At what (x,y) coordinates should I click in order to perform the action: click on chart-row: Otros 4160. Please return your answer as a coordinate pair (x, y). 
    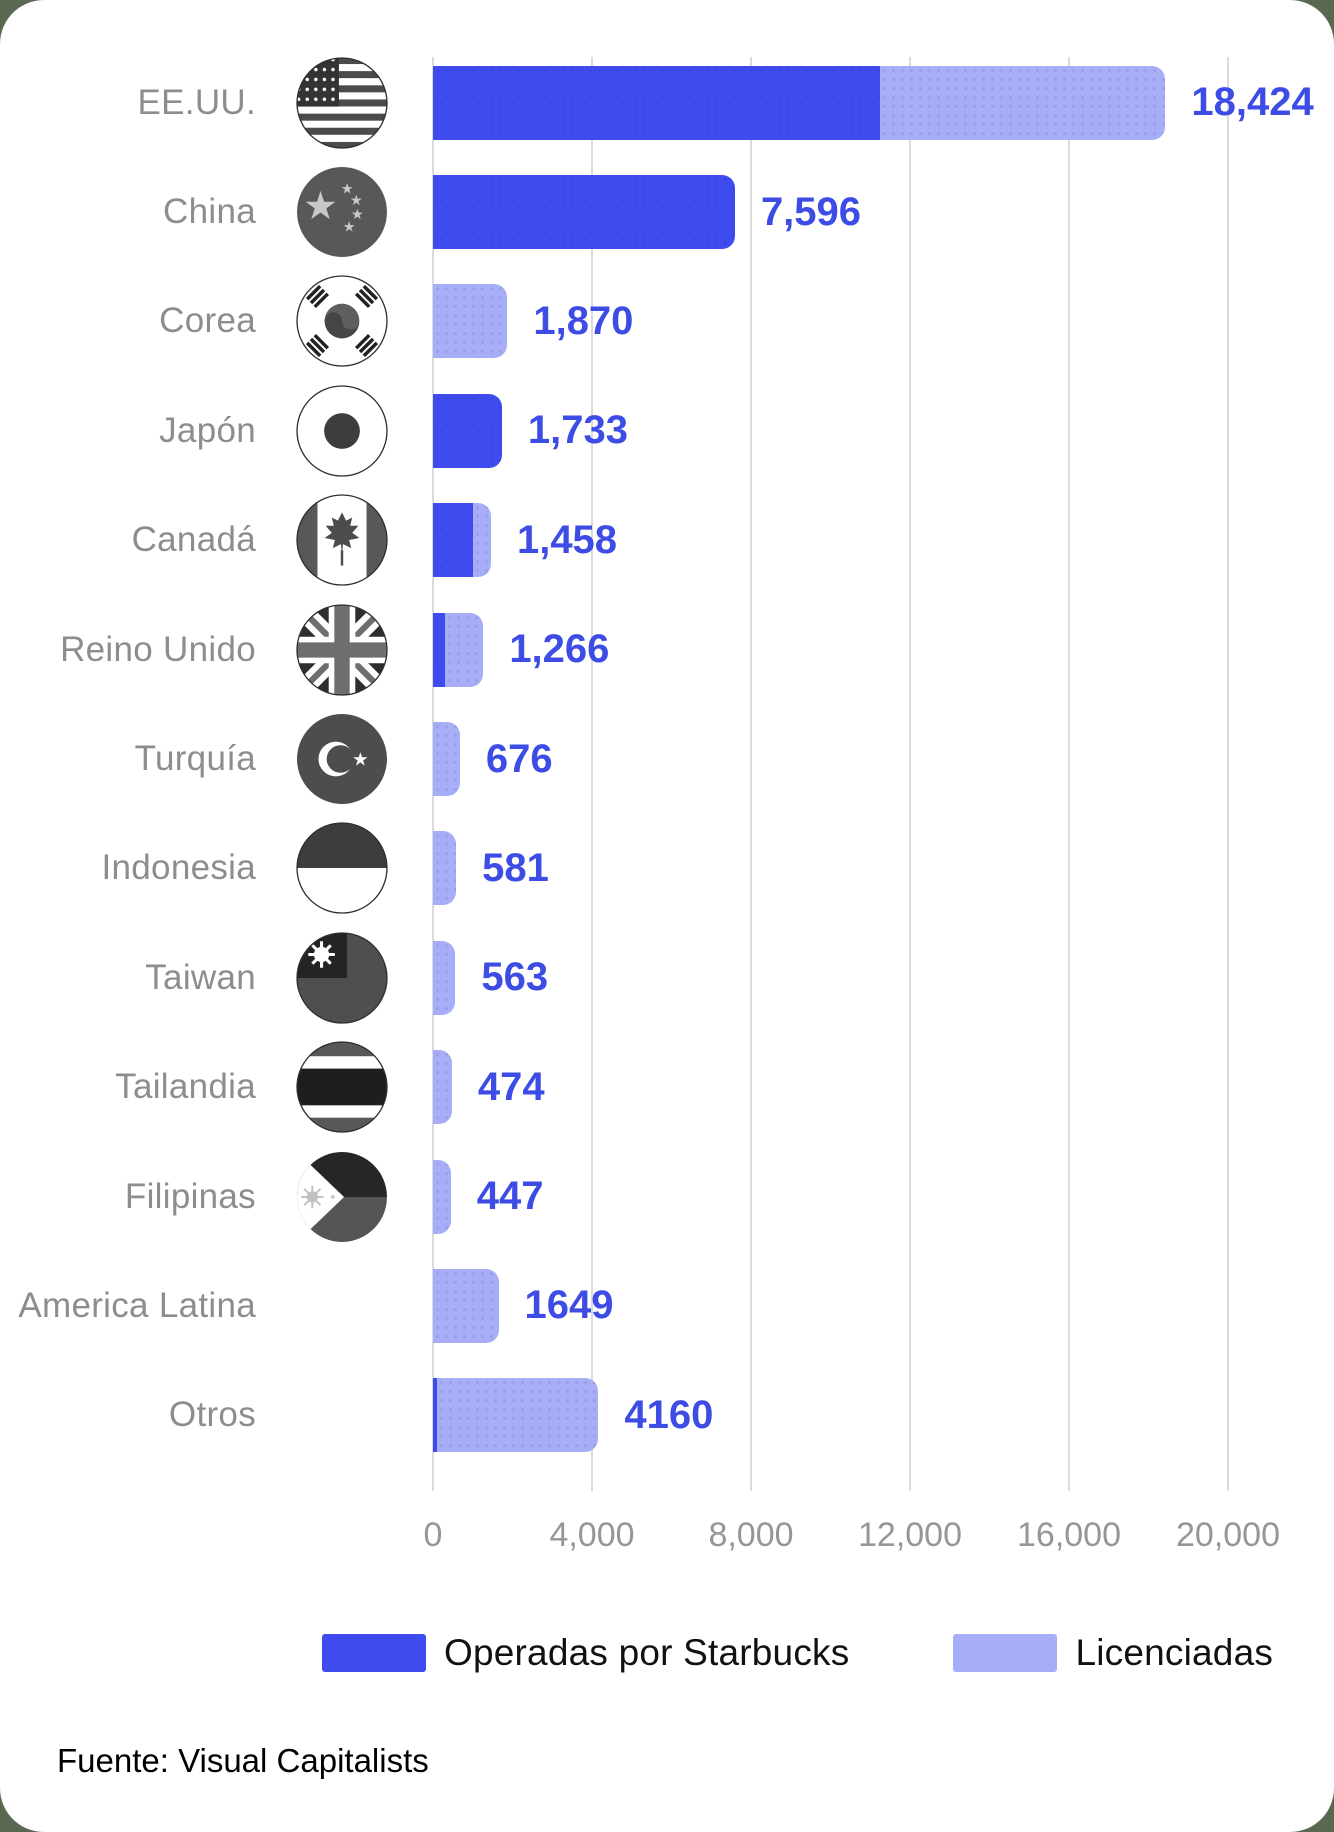
    Looking at the image, I should click on (667, 1415).